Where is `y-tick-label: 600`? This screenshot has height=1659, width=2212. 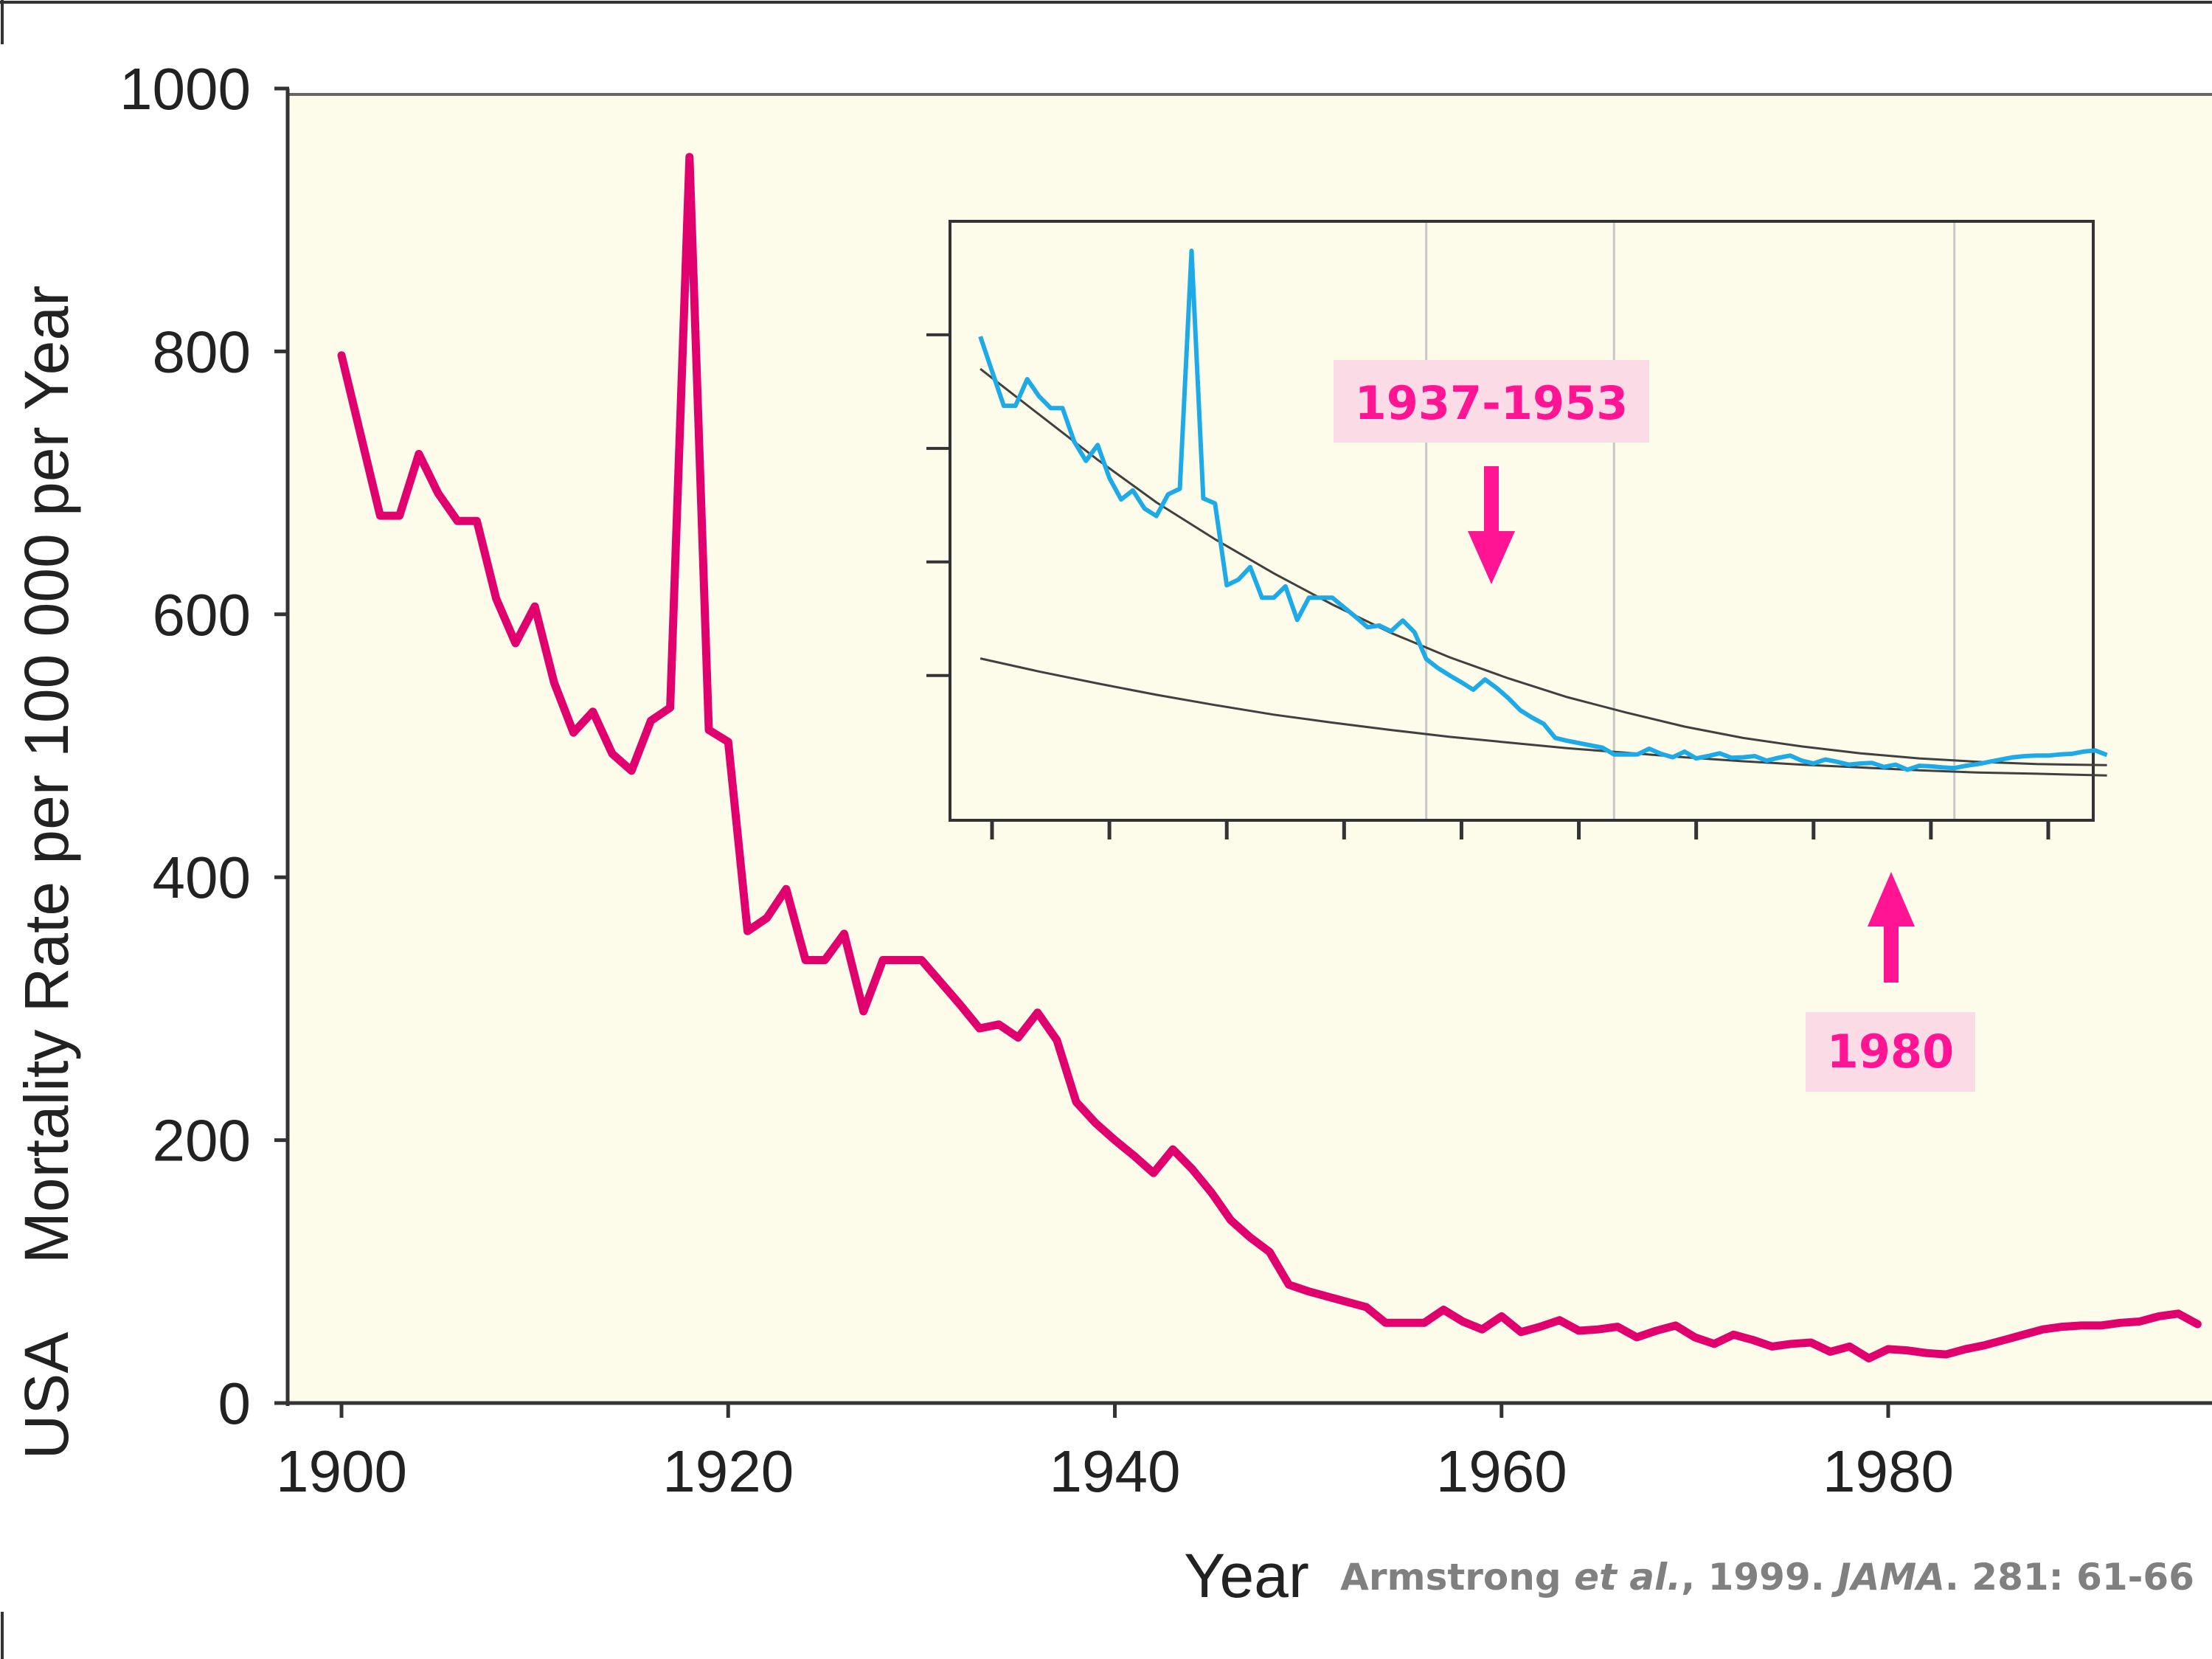
y-tick-label: 600 is located at coordinates (202, 615).